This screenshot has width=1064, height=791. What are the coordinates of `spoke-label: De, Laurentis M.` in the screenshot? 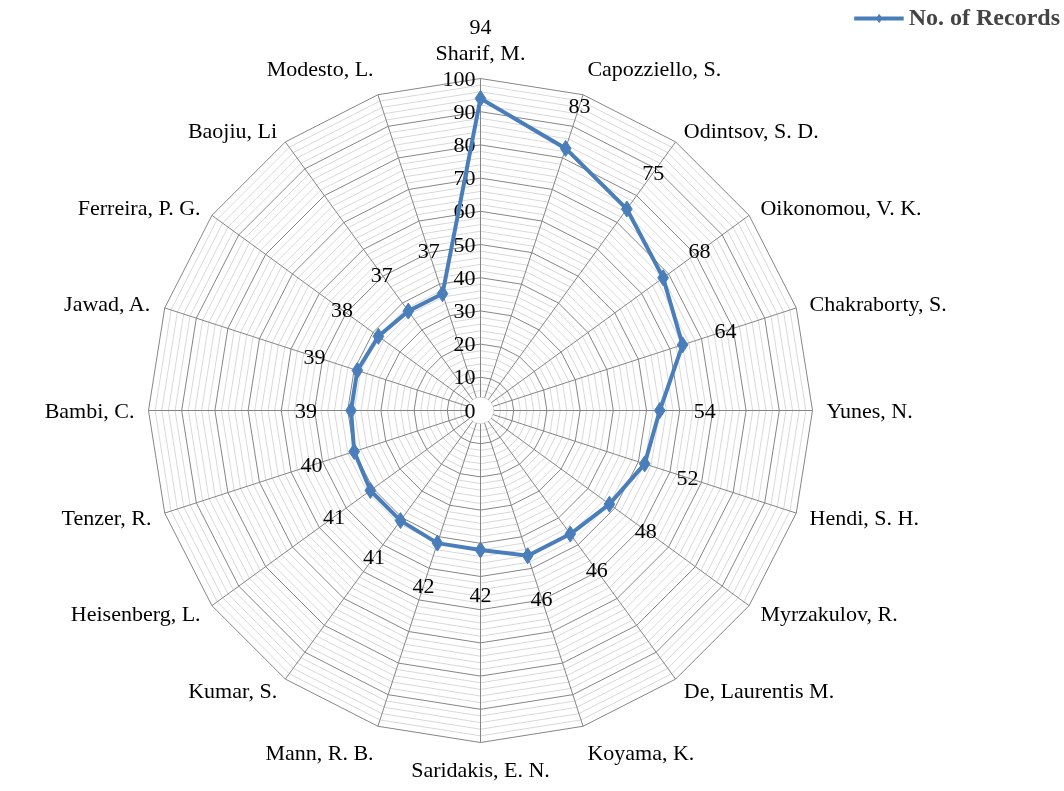 It's located at (759, 690).